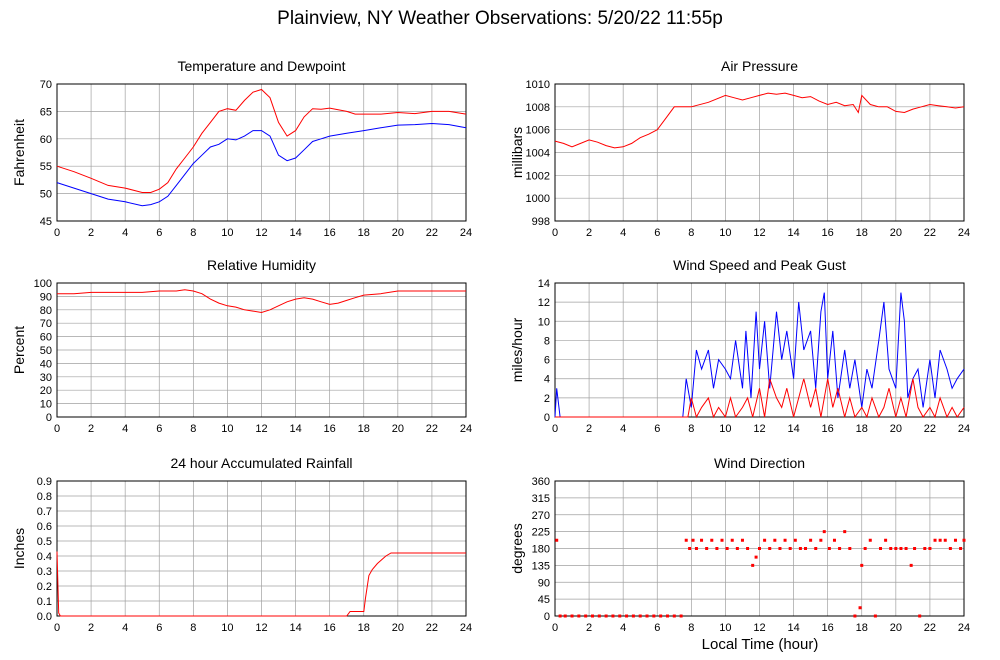 The height and width of the screenshot is (660, 1000). I want to click on y-axis-label: Fahrenheit, so click(19, 152).